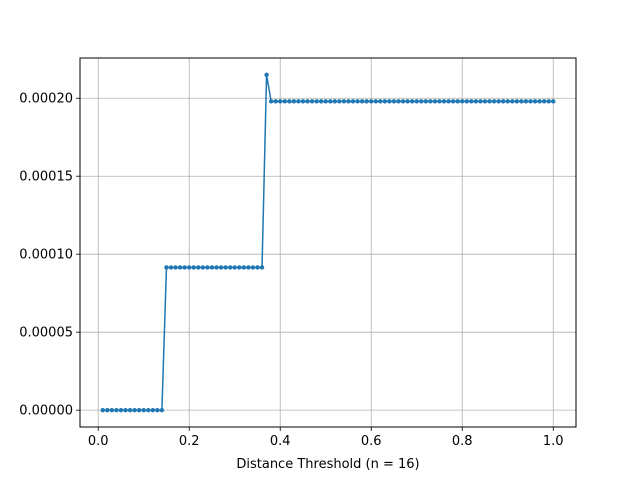 The height and width of the screenshot is (480, 640). Describe the element at coordinates (46, 99) in the screenshot. I see `y-tick-label: 0.00020` at that location.